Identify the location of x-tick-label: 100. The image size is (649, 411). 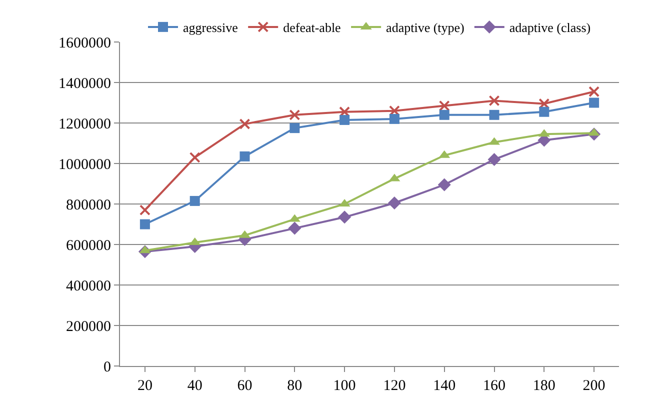
(344, 386).